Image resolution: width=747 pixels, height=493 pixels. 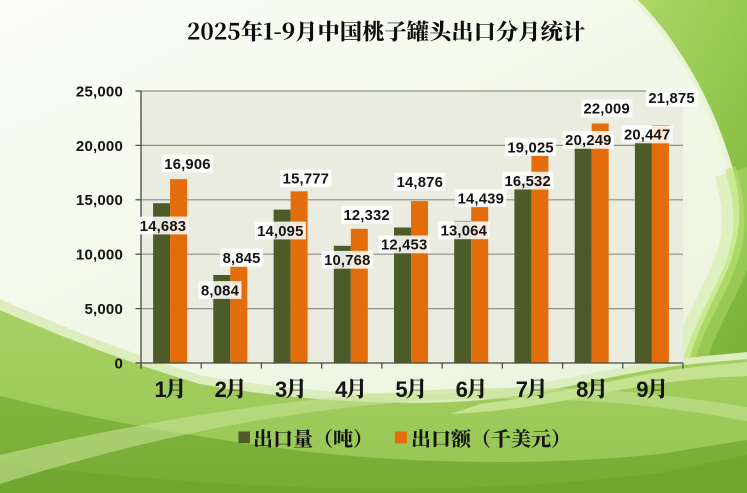 What do you see at coordinates (588, 141) in the screenshot?
I see `svg-text: 20,249` at bounding box center [588, 141].